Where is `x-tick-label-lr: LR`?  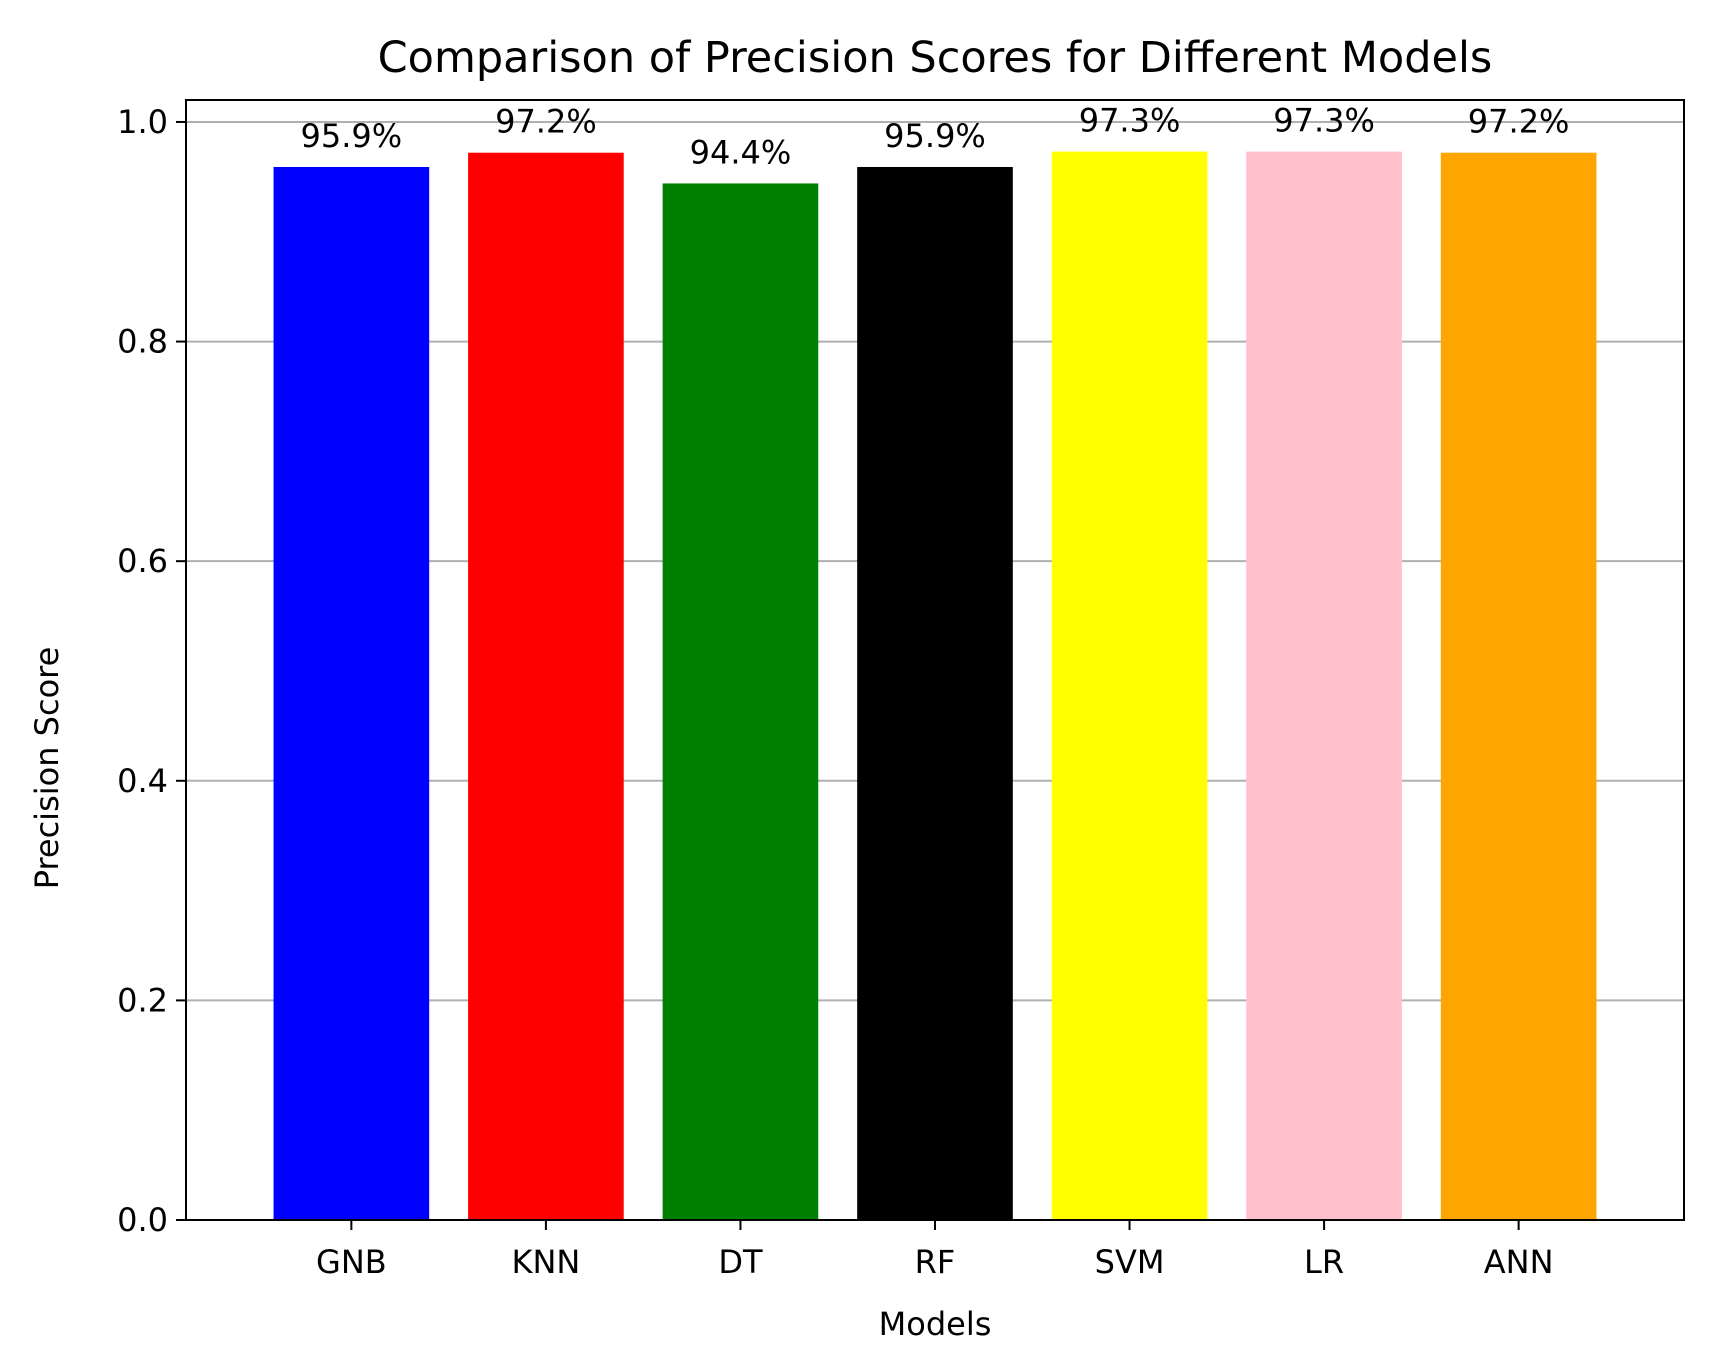 x-tick-label-lr: LR is located at coordinates (1324, 1262).